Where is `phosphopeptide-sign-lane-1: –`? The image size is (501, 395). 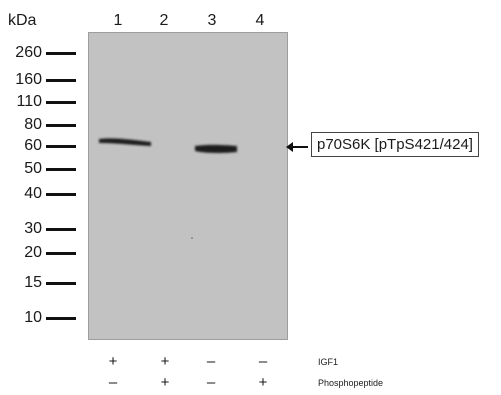 phosphopeptide-sign-lane-1: – is located at coordinates (113, 382).